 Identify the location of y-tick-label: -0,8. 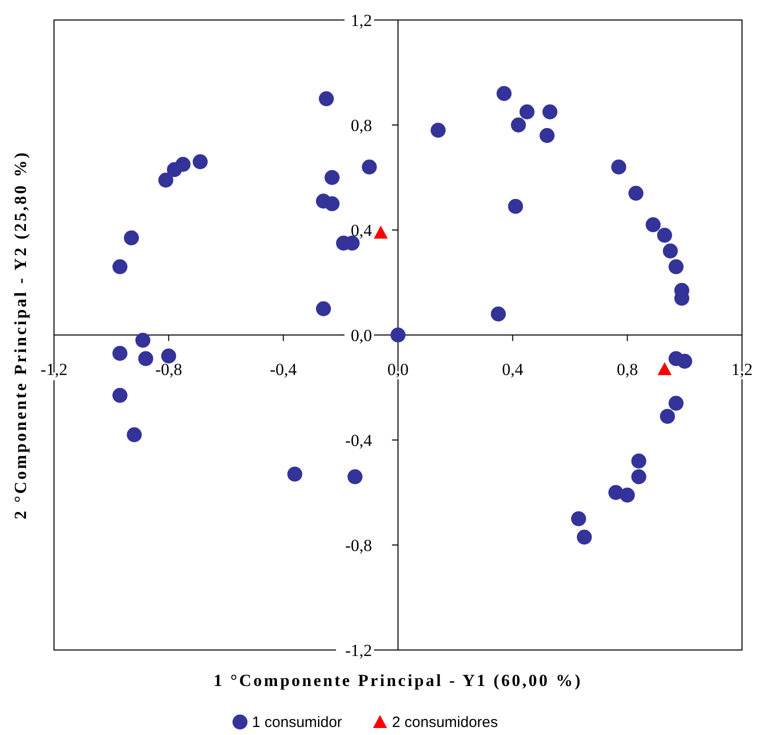
(358, 545).